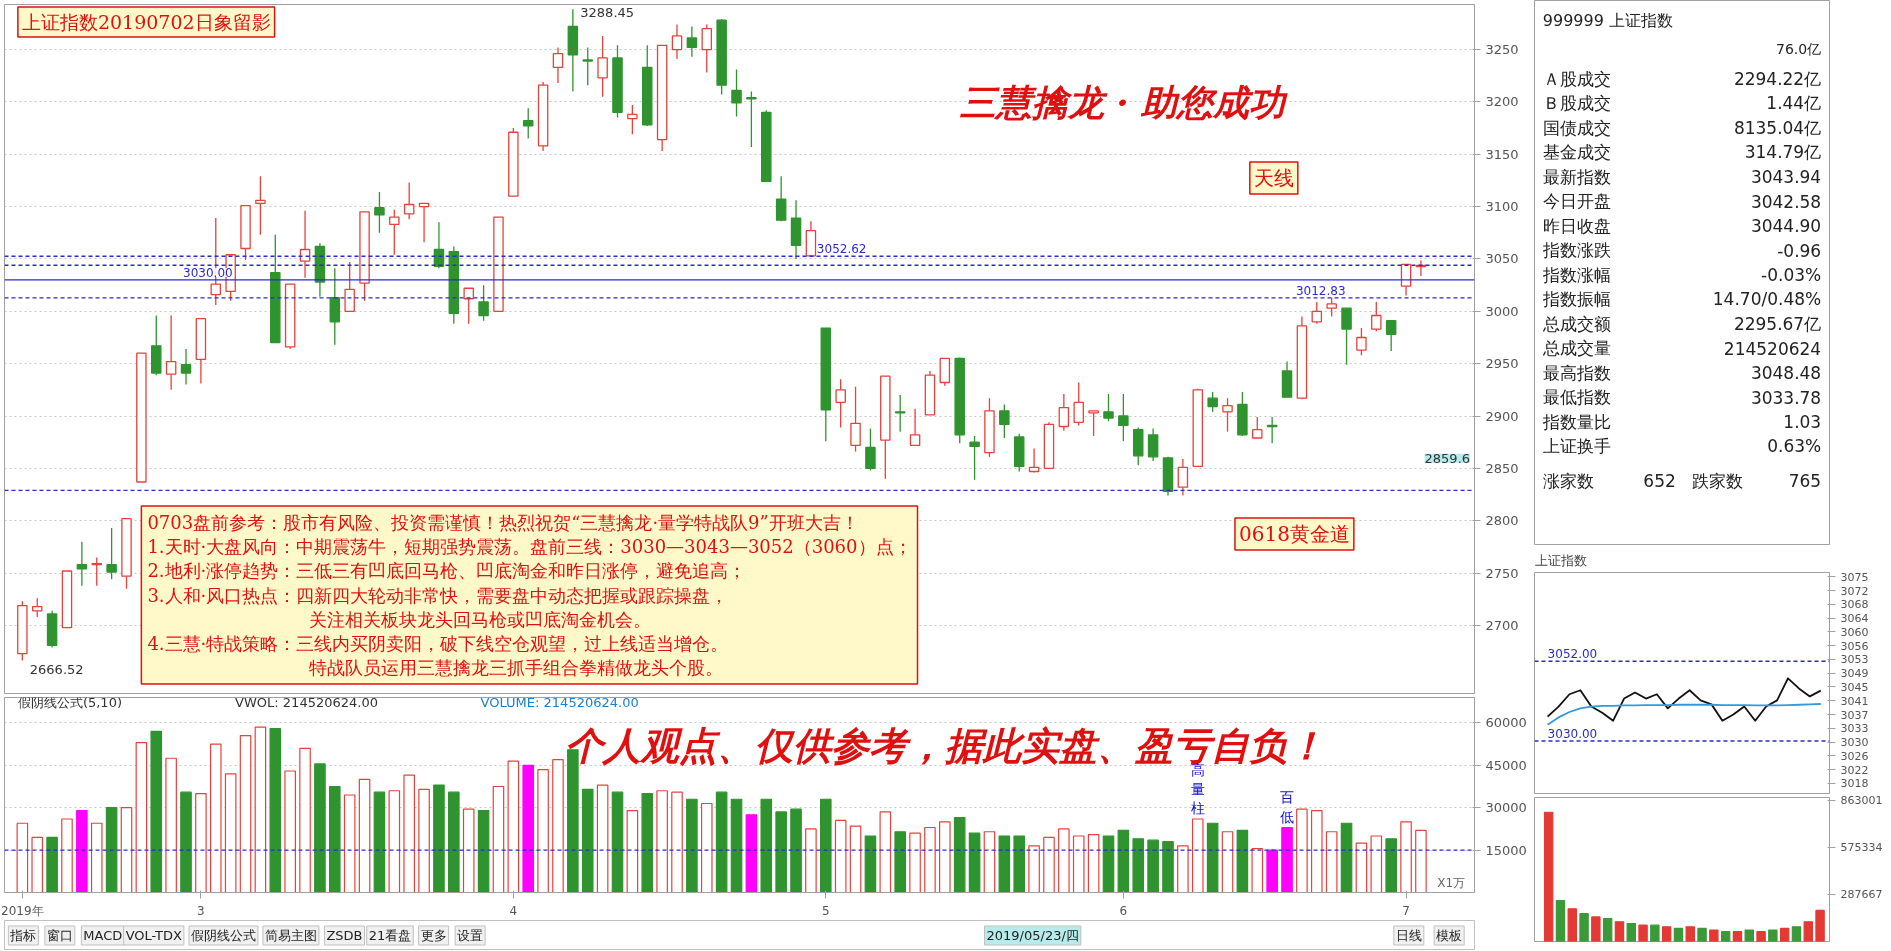 Image resolution: width=1891 pixels, height=951 pixels. What do you see at coordinates (1802, 422) in the screenshot?
I see `text: 1.03` at bounding box center [1802, 422].